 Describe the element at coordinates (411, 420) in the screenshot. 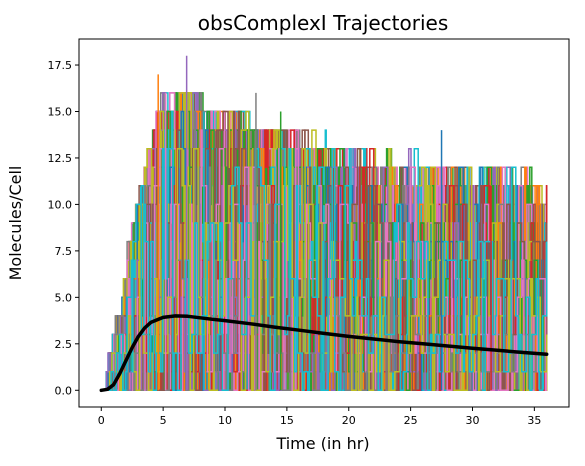

I see `x-tick-label: 25` at that location.